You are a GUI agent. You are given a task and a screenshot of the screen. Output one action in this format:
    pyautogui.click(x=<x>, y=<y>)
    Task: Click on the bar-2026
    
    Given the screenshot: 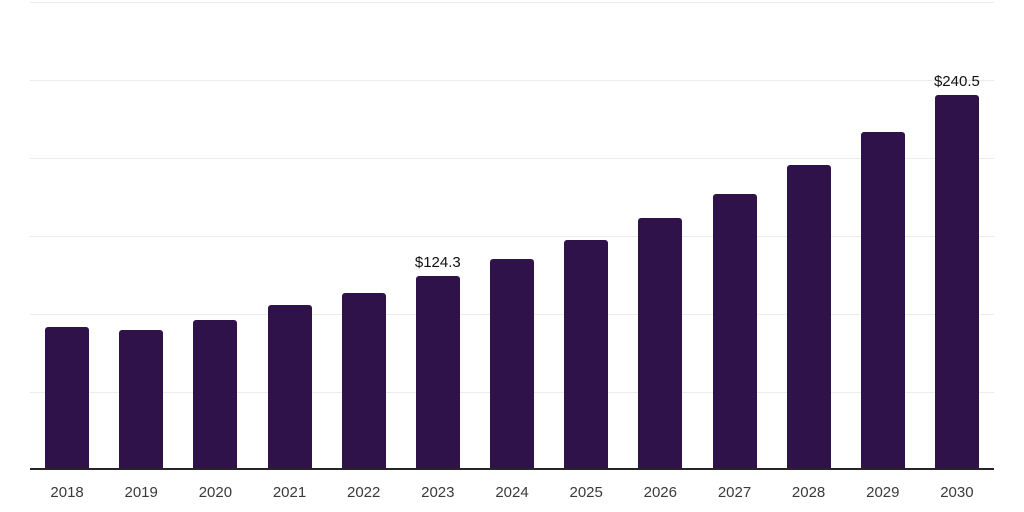 What is the action you would take?
    pyautogui.click(x=660, y=343)
    